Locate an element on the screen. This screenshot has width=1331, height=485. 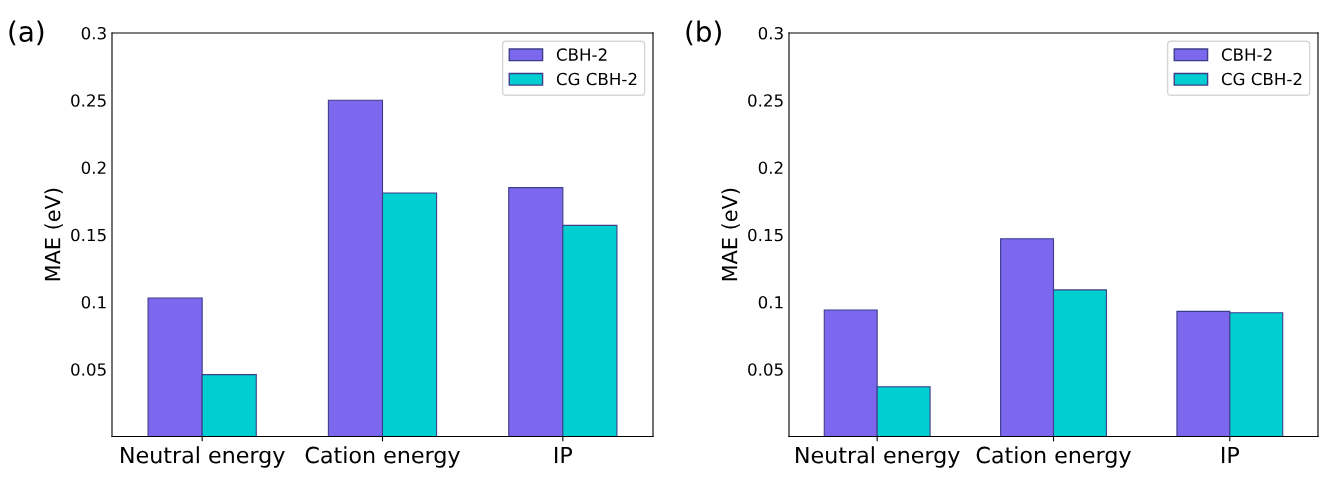
text: (b) is located at coordinates (703, 33).